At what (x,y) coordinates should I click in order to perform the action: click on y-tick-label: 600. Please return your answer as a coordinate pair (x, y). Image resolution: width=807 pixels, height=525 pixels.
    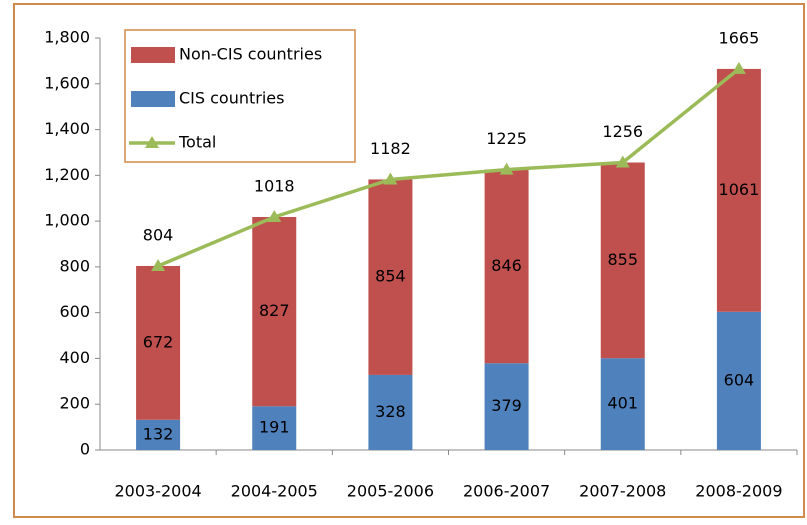
    Looking at the image, I should click on (74, 311).